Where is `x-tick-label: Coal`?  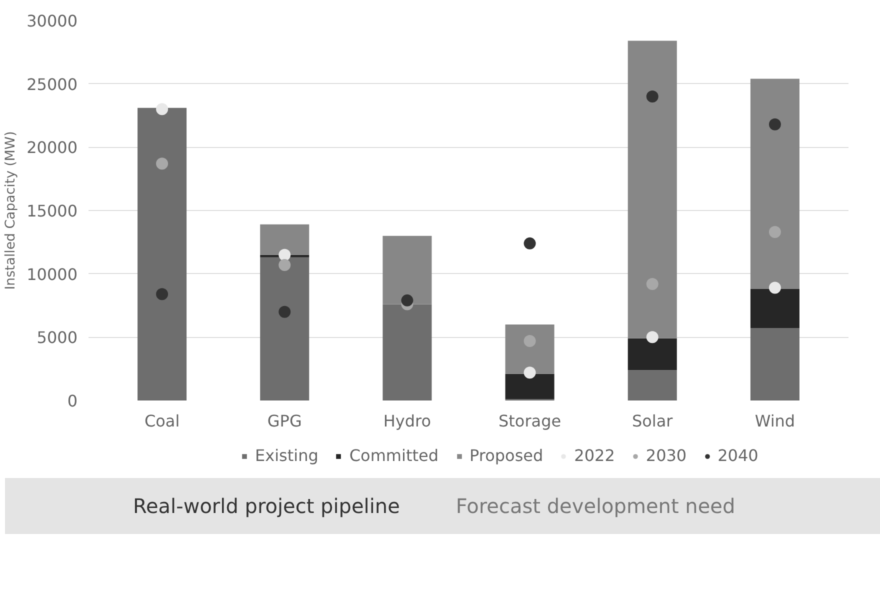 x-tick-label: Coal is located at coordinates (162, 421).